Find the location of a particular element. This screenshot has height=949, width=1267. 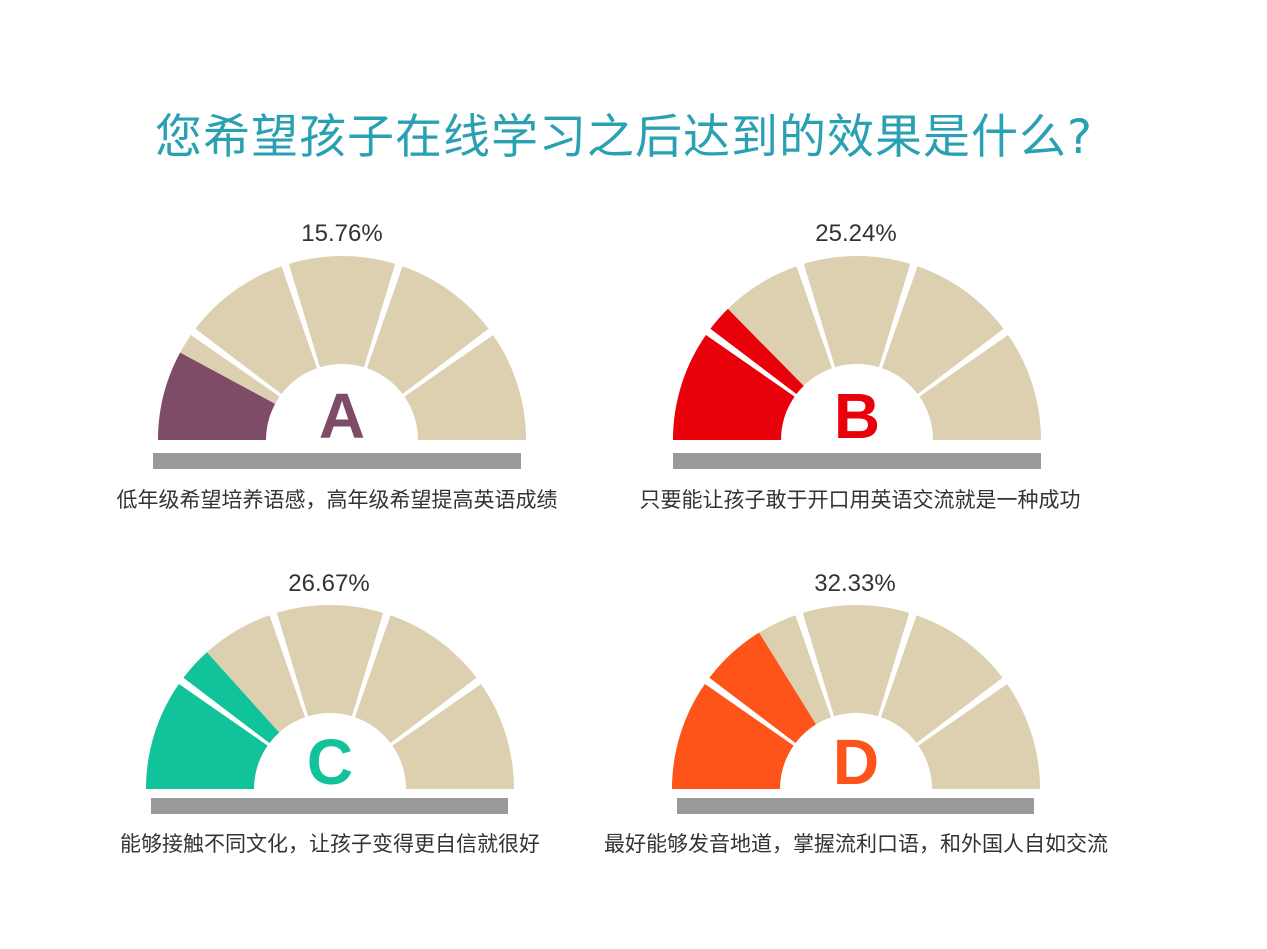

gauge-a is located at coordinates (342, 348).